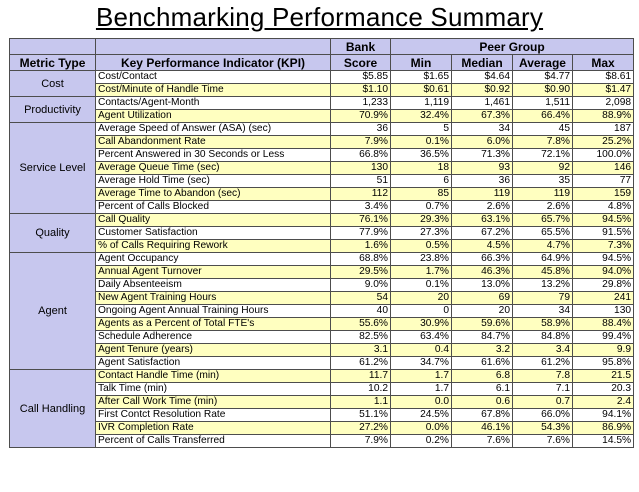 The image size is (639, 492). I want to click on metric-type-cell: Productivity, so click(52, 109).